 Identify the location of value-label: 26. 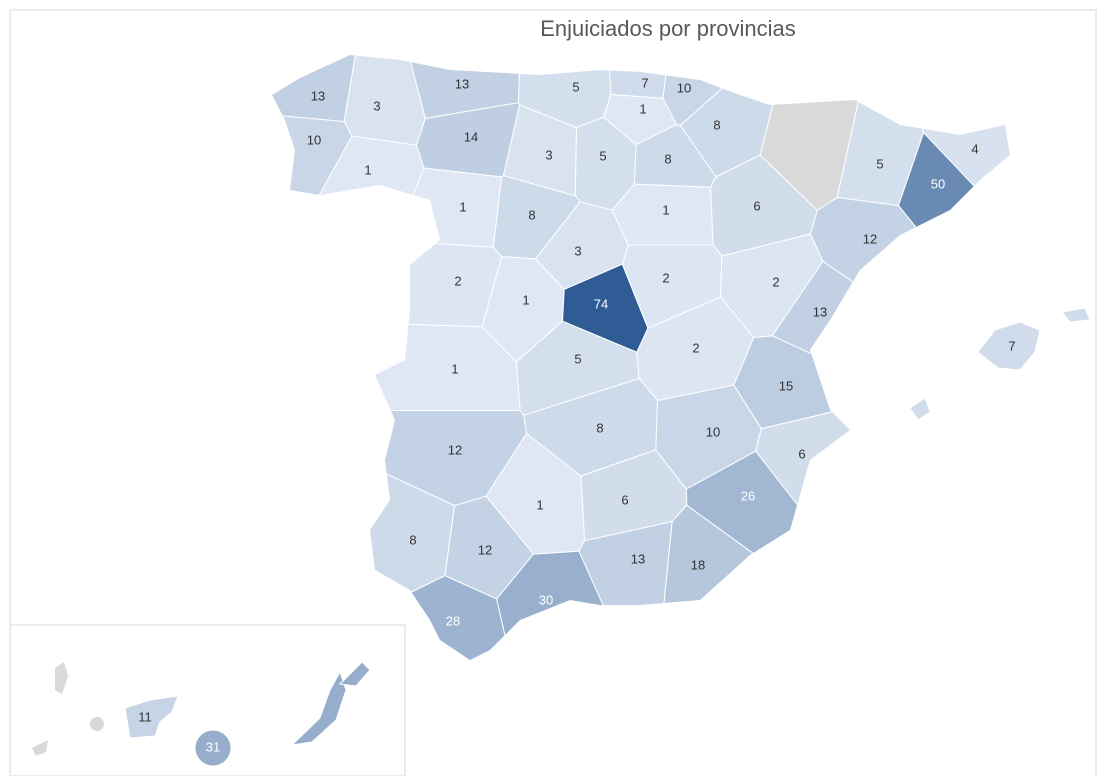
(748, 495).